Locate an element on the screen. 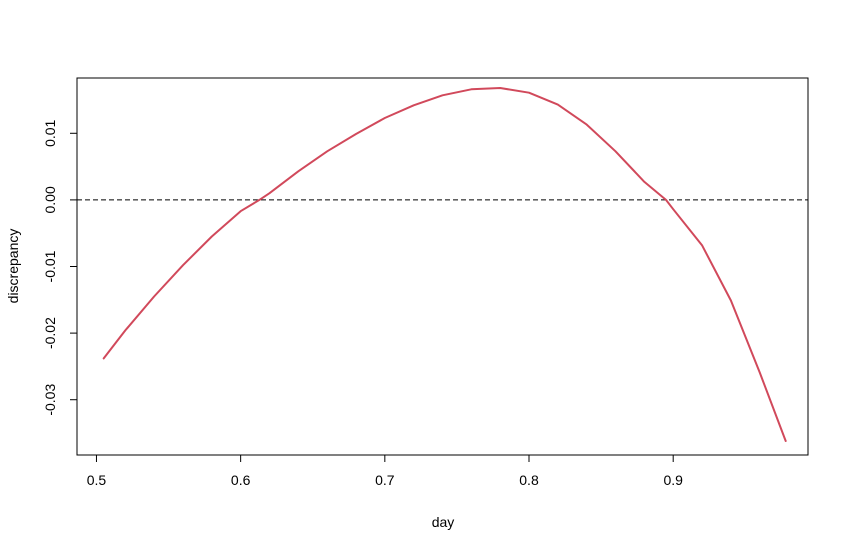 The image size is (850, 552). y-axis-title: discrepancy is located at coordinates (13, 266).